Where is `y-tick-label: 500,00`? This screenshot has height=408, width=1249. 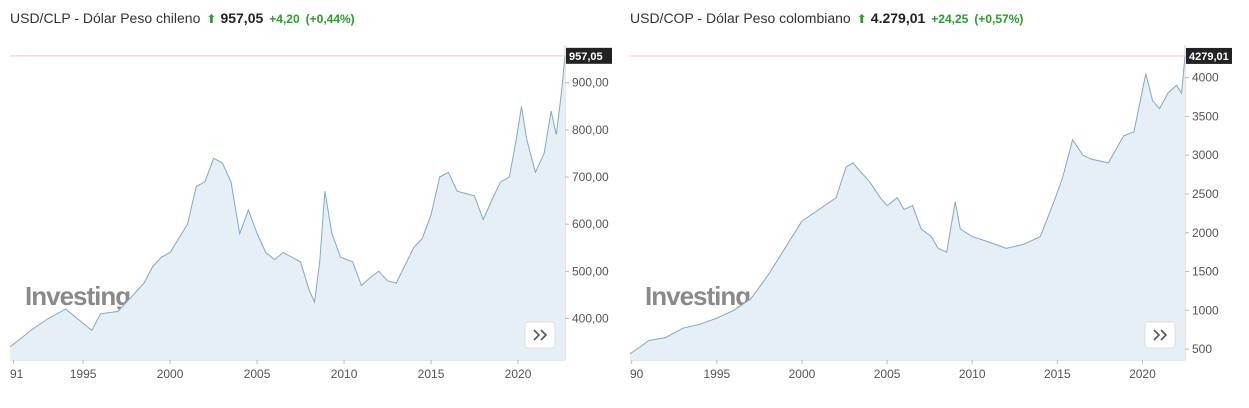 y-tick-label: 500,00 is located at coordinates (590, 271).